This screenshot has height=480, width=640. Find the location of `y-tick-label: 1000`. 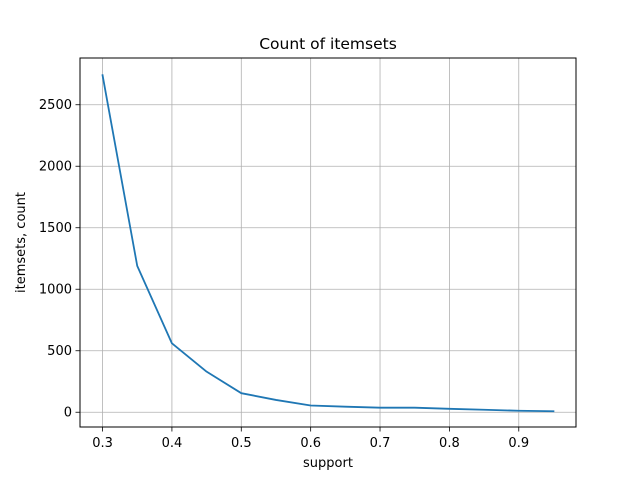

y-tick-label: 1000 is located at coordinates (55, 290).